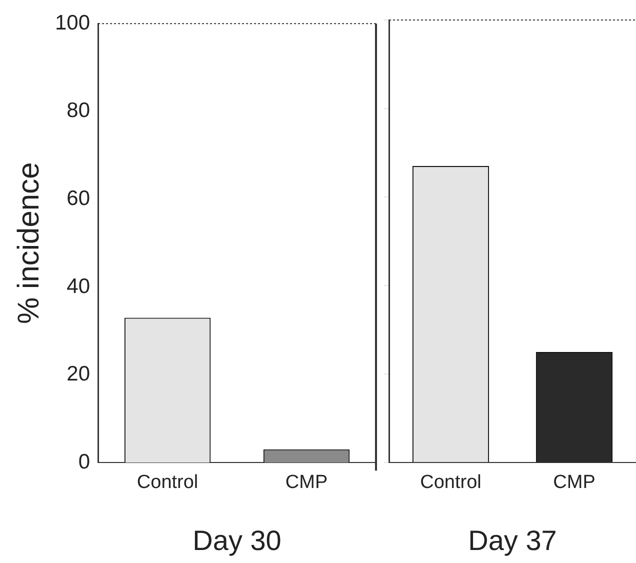 This screenshot has width=636, height=563. I want to click on x-axis-title: Day 37, so click(512, 540).